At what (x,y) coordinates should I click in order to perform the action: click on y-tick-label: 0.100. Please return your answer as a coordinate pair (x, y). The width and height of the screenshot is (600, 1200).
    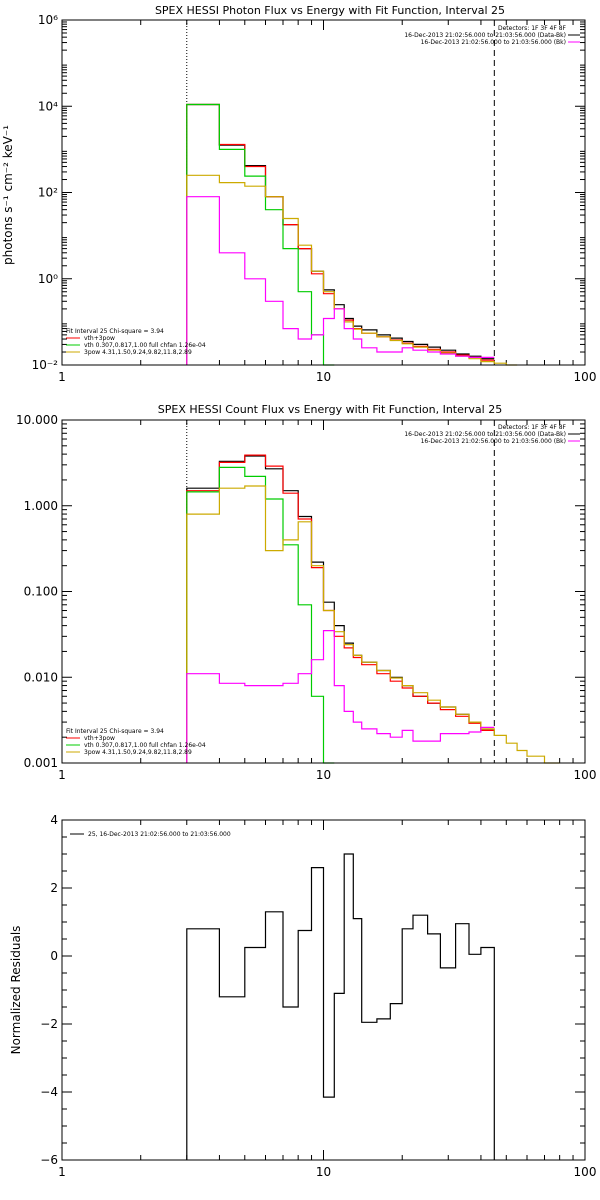
    Looking at the image, I should click on (41, 592).